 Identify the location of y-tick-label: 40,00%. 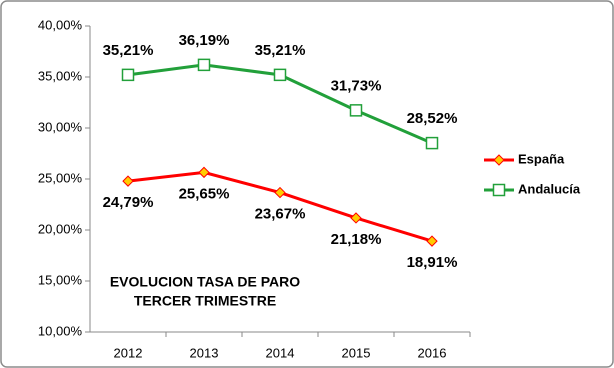
(60, 24).